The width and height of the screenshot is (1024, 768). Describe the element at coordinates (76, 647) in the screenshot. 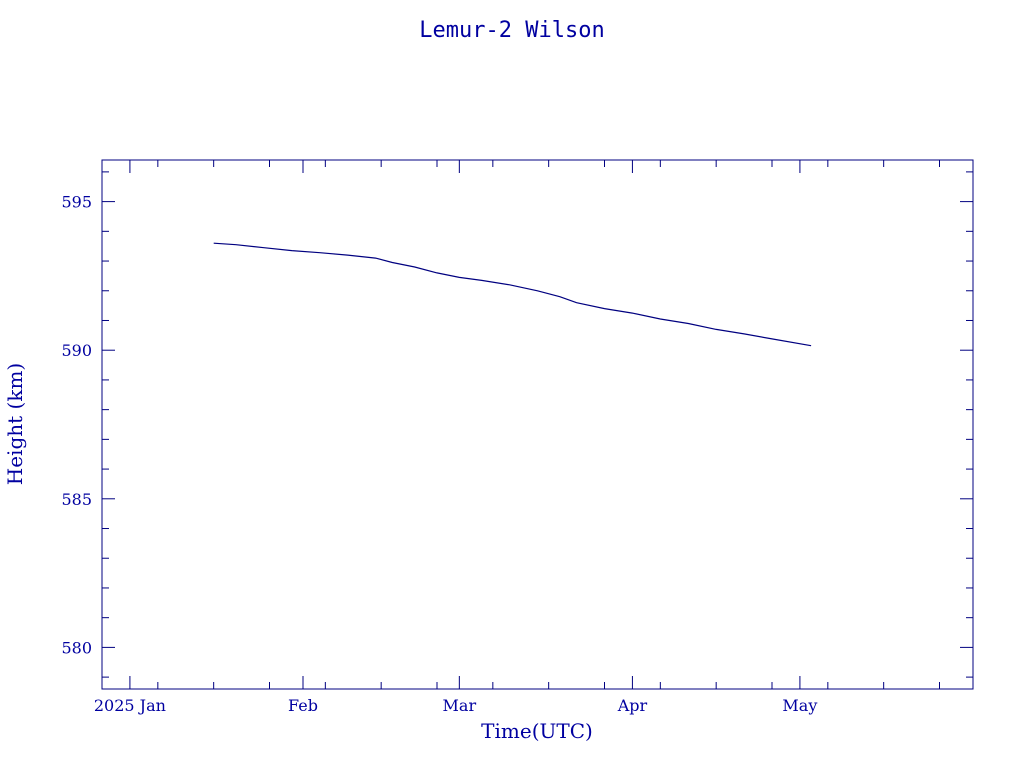

I see `y-tick-label: 580` at that location.